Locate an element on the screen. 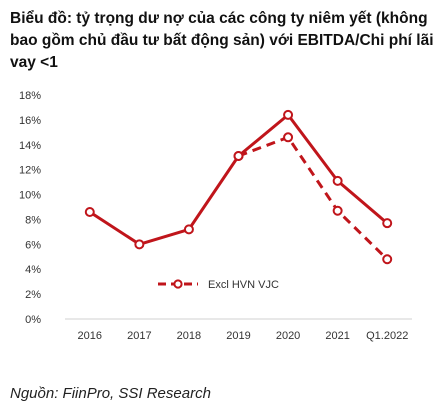 This screenshot has width=444, height=420. y-axis-ticks: 0% 2% 4% 6% 8% 10% 12% 14% 16% 18% is located at coordinates (30, 208).